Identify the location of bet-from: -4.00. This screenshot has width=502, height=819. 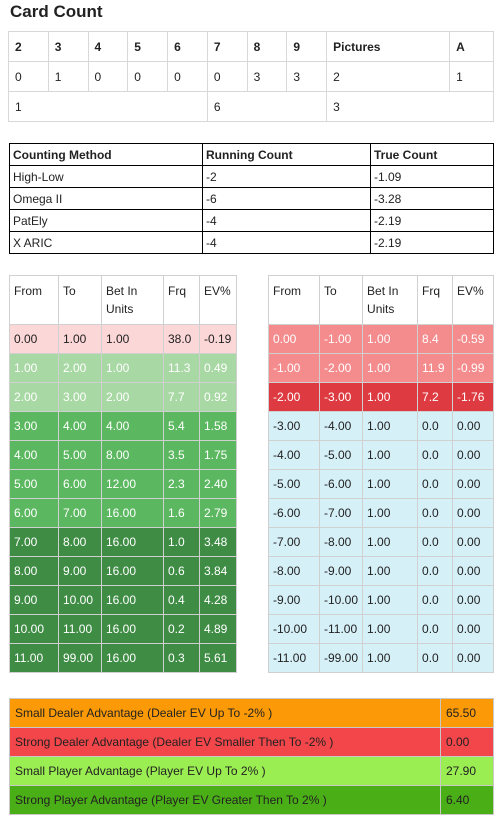
(294, 455).